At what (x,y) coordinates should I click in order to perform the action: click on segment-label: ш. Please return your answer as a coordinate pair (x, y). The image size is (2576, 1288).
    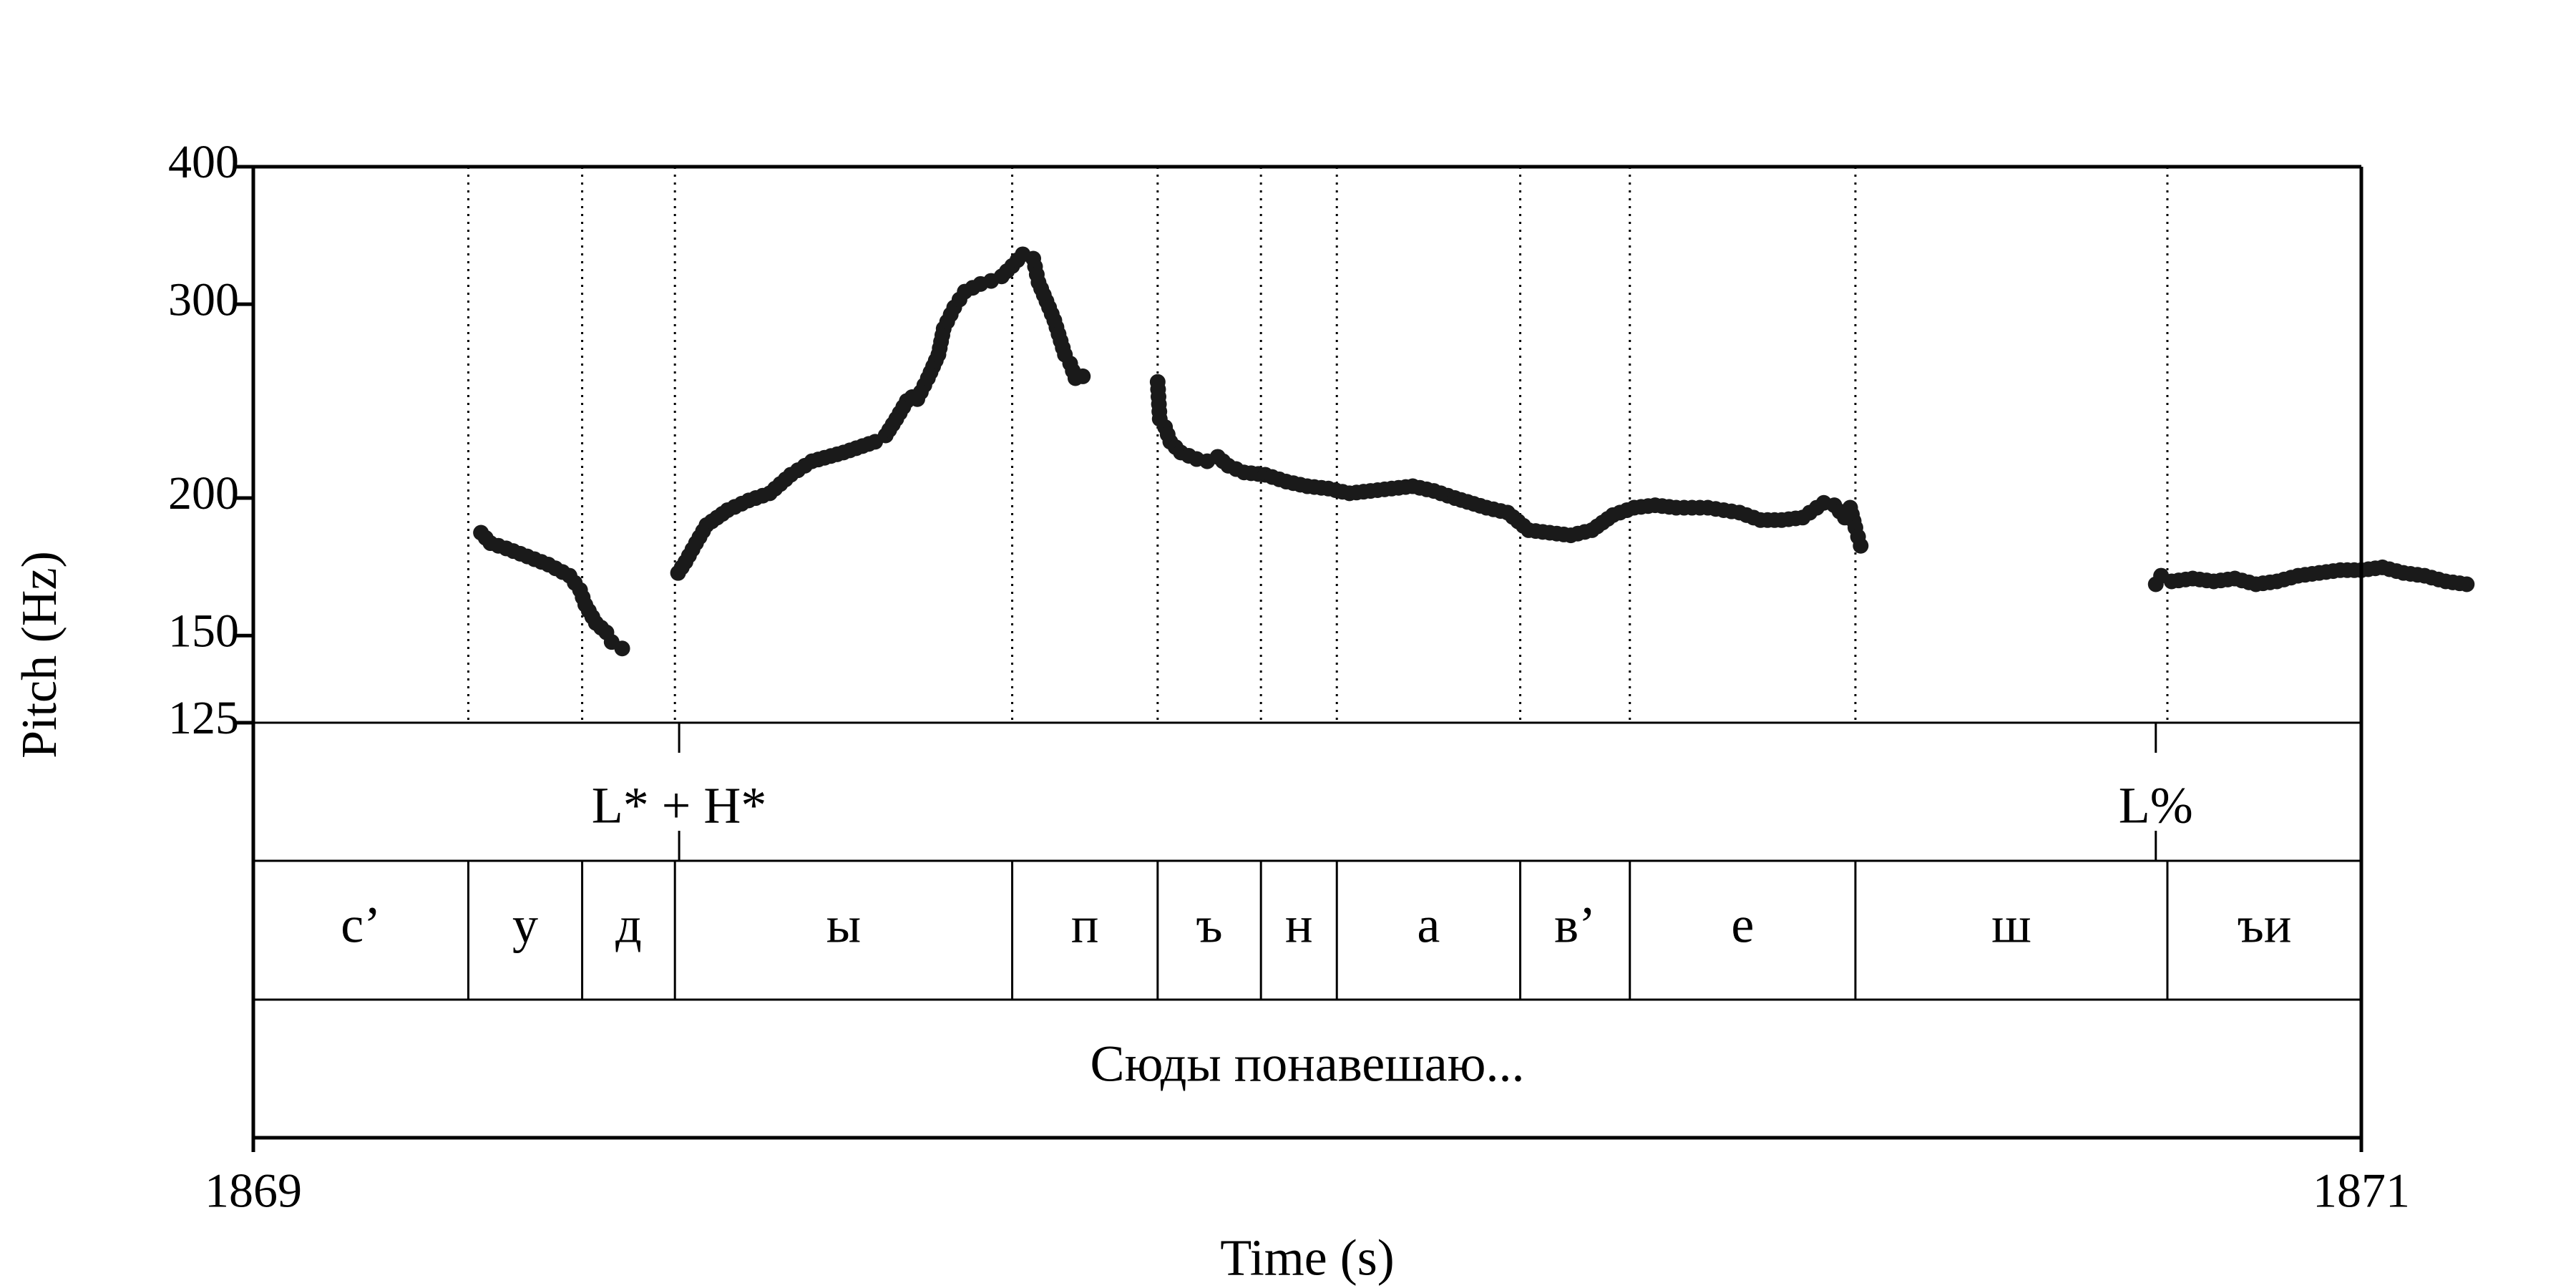
    Looking at the image, I should click on (2011, 925).